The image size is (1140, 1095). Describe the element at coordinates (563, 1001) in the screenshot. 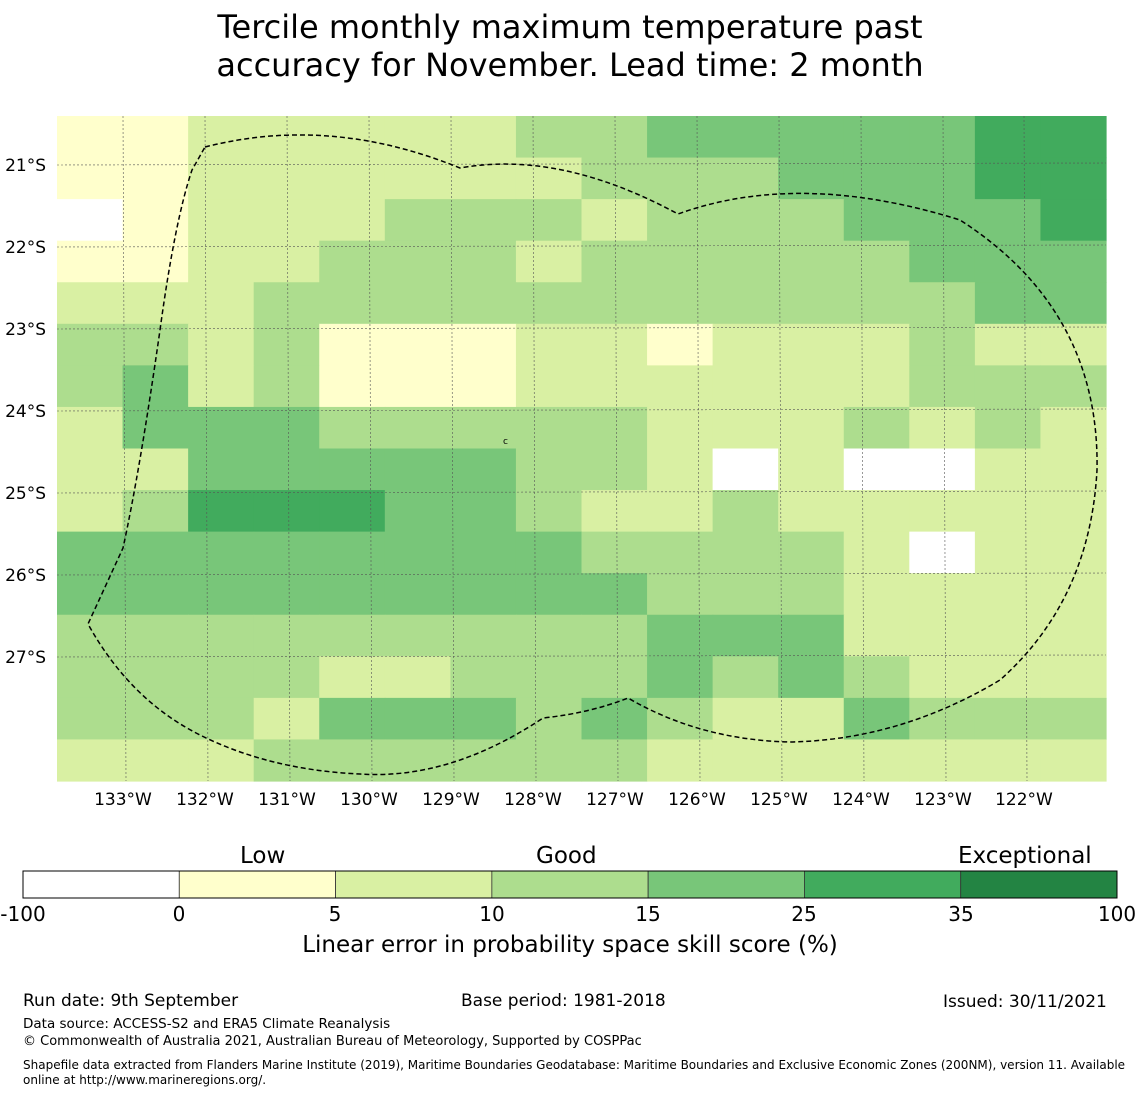

I see `base-period: Base period: 1981-2018` at that location.